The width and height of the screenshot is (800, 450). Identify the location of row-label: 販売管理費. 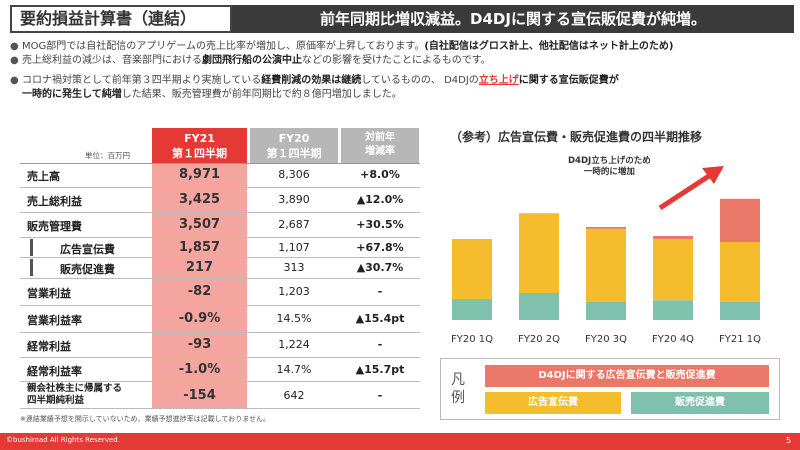
(54, 226).